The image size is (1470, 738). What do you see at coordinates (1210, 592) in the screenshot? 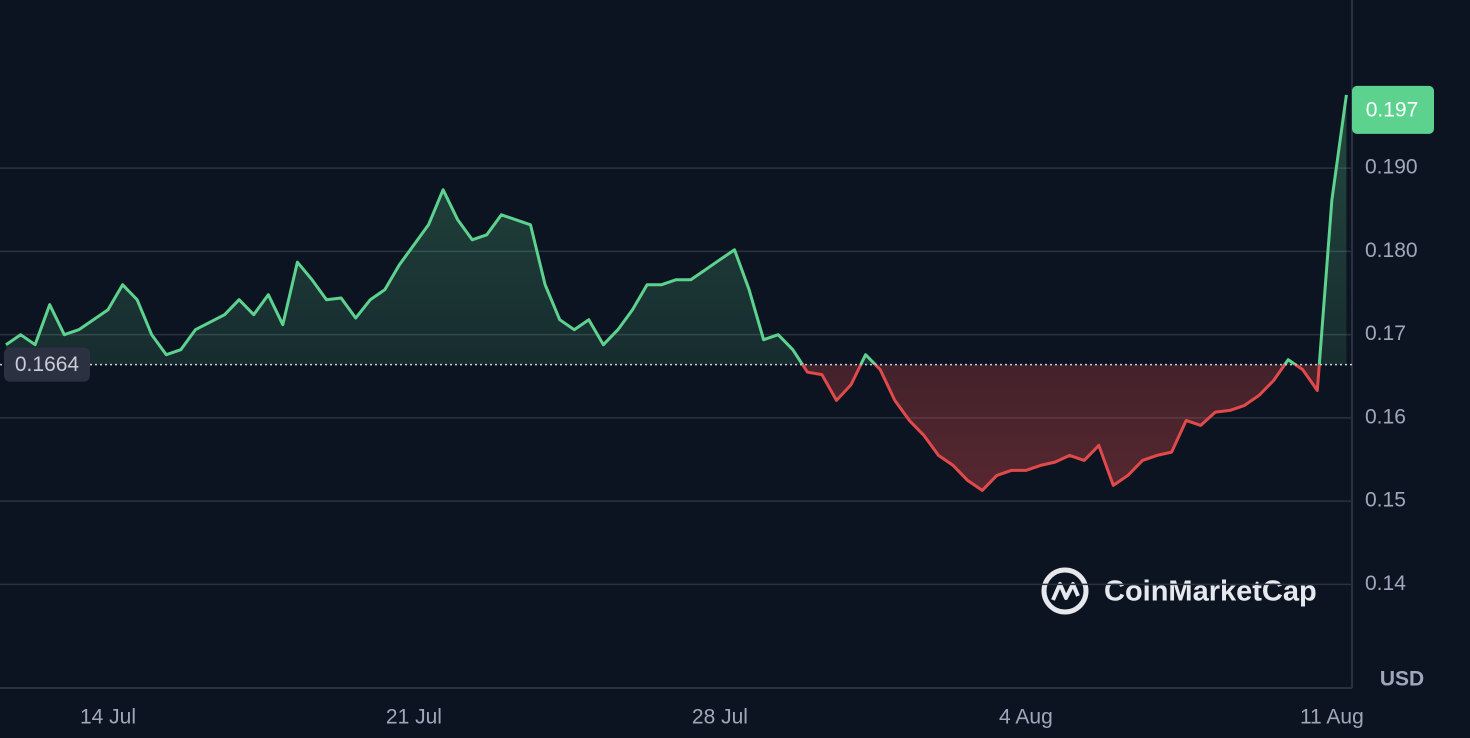
I see `watermark-text: CoinMarketCap` at bounding box center [1210, 592].